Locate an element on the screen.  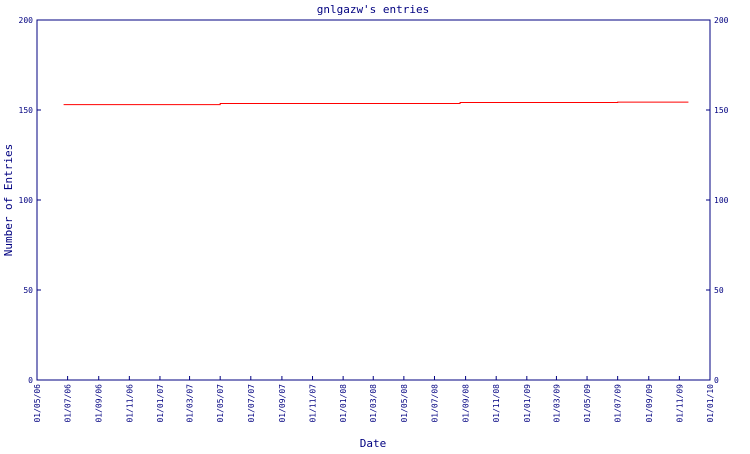
x-tick-label: 01/05/06 is located at coordinates (37, 403).